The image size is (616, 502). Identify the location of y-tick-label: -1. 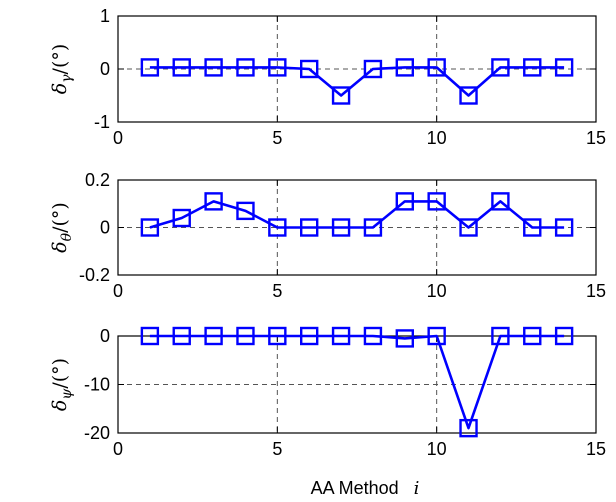
(102, 122).